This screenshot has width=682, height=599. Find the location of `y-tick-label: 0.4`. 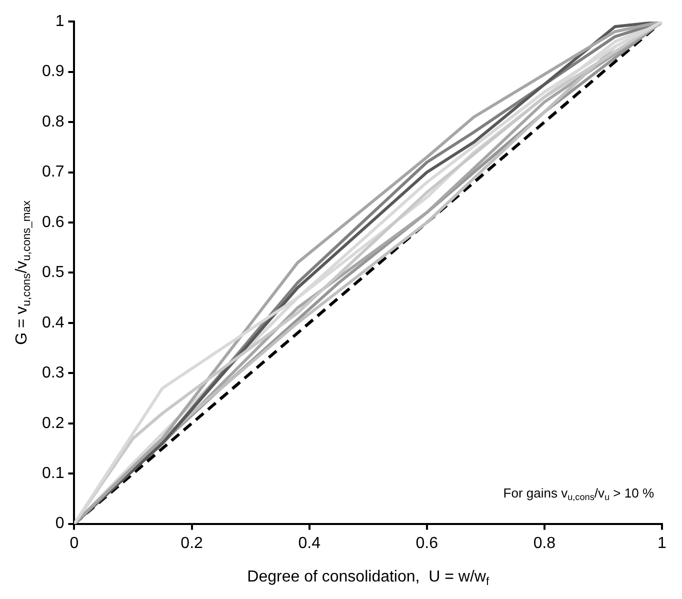

y-tick-label: 0.4 is located at coordinates (53, 323).